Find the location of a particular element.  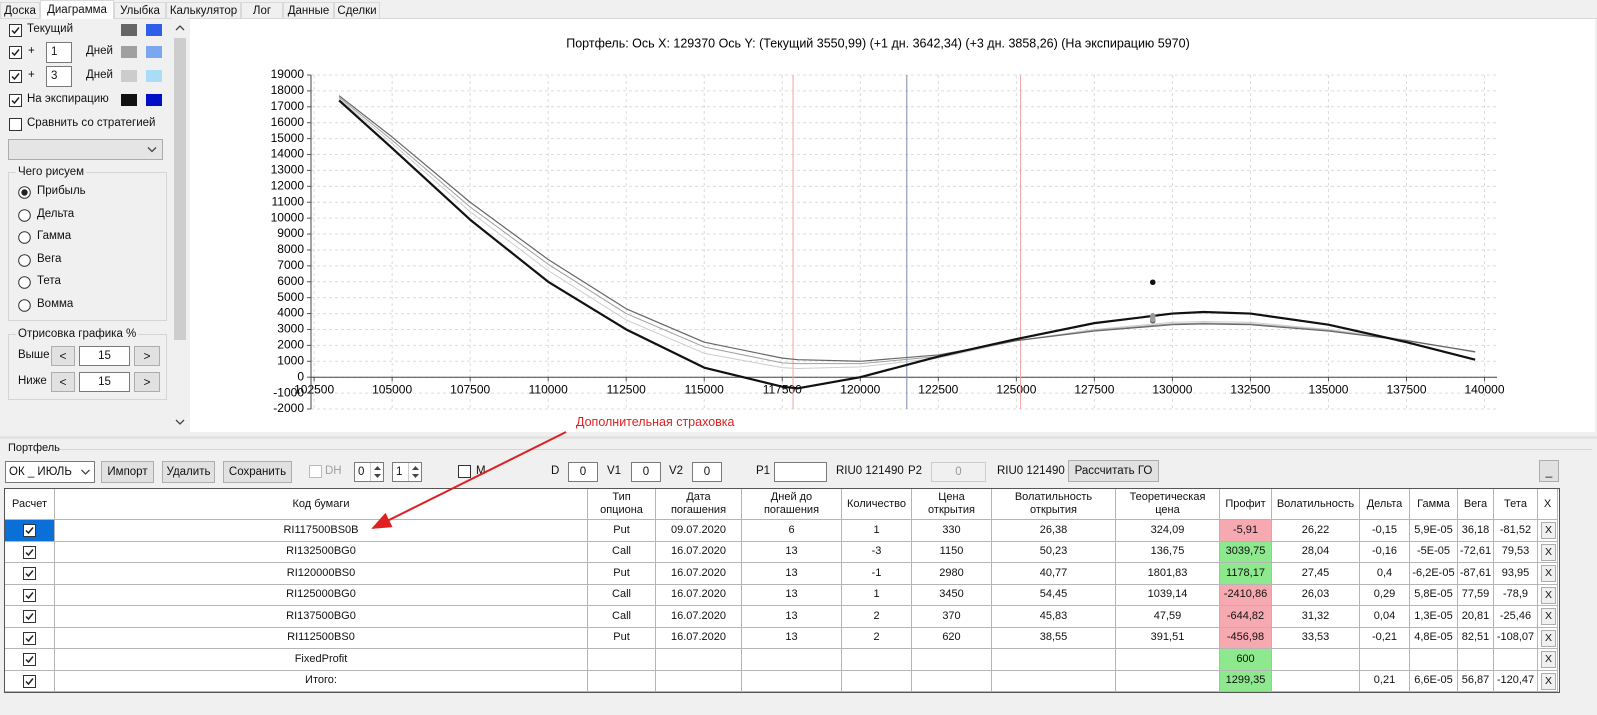

table-cell: 16.07.2020 is located at coordinates (699, 638).